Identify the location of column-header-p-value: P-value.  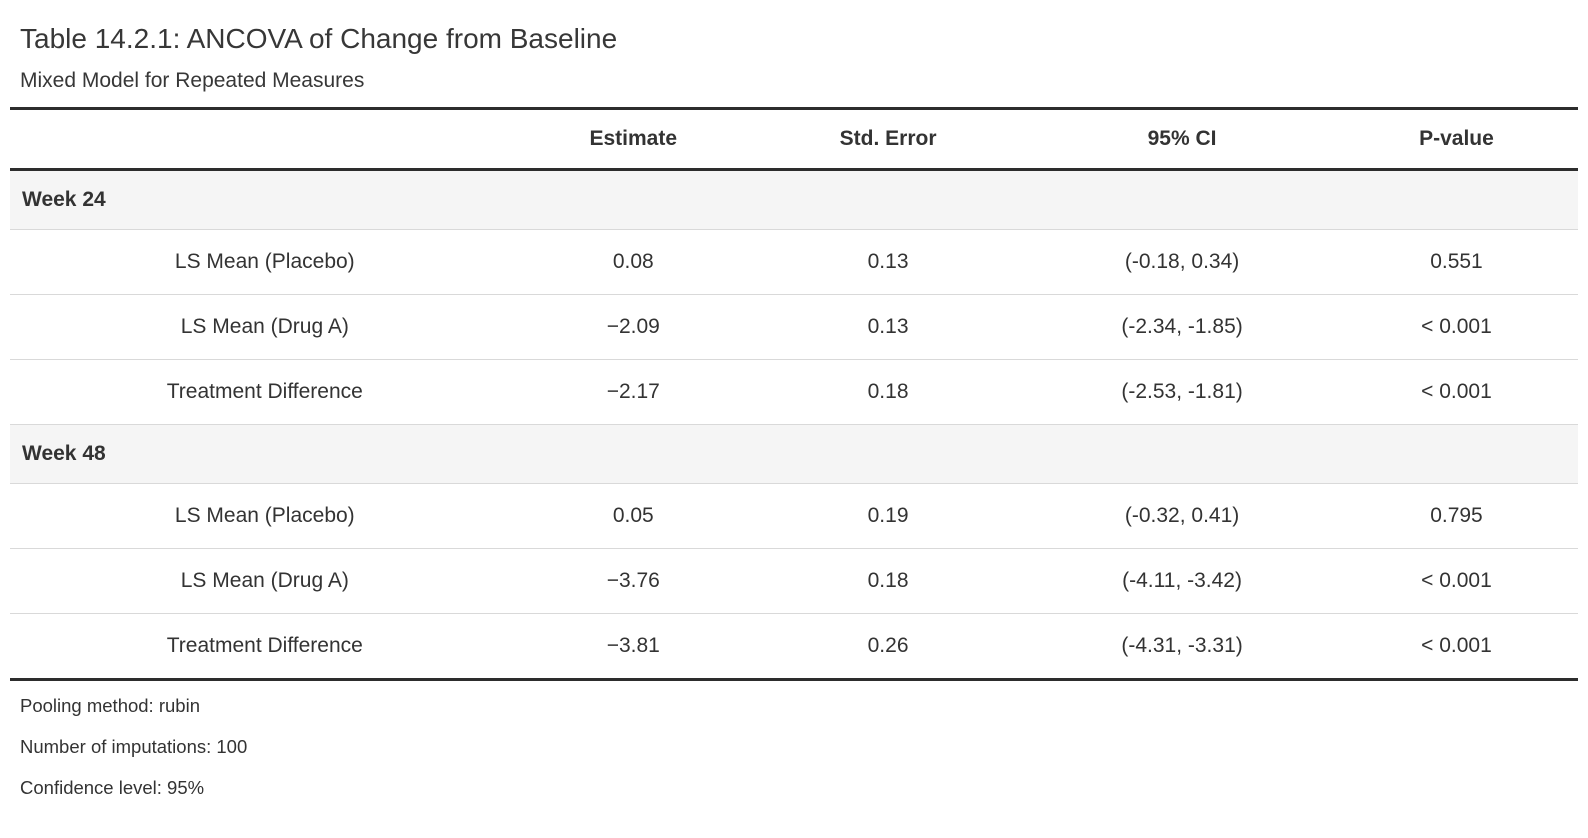
(1456, 138).